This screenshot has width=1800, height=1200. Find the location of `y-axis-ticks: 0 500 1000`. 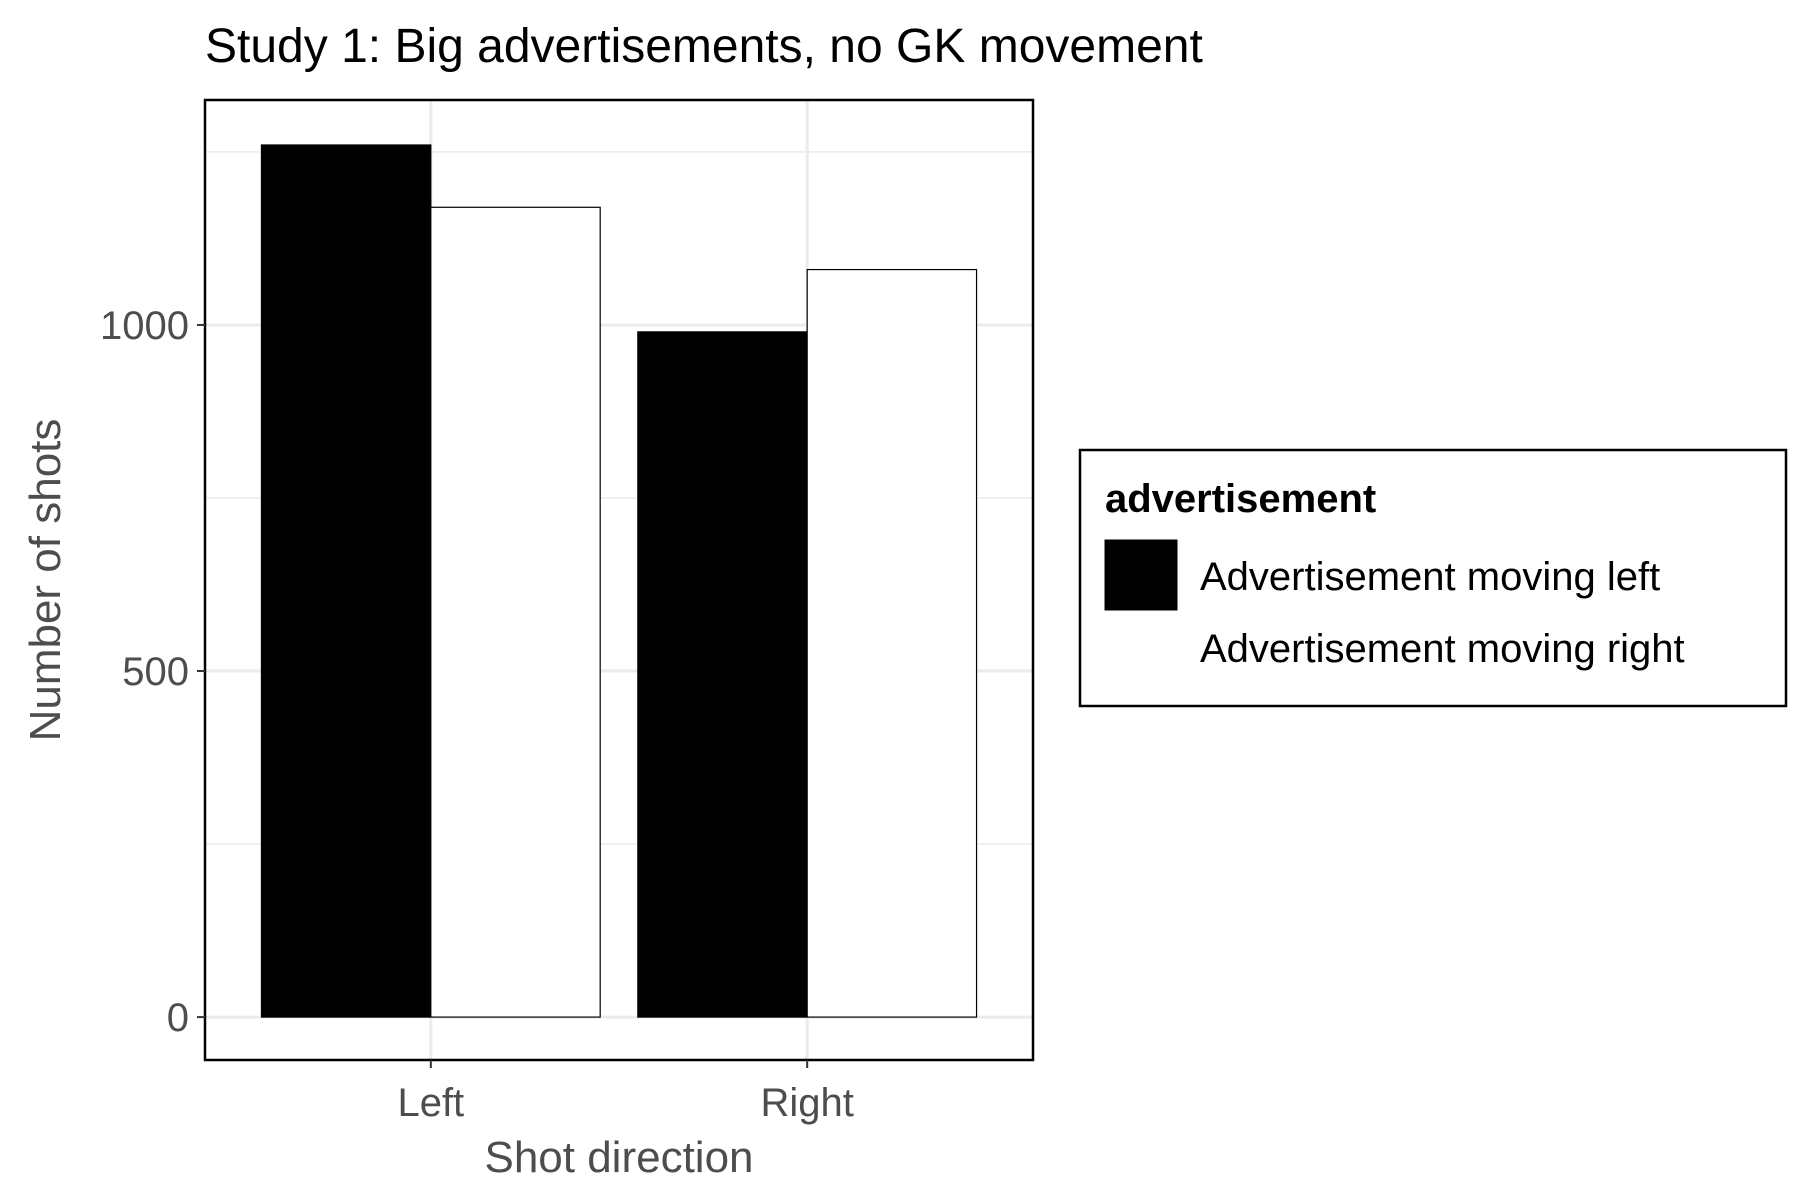

y-axis-ticks: 0 500 1000 is located at coordinates (152, 672).